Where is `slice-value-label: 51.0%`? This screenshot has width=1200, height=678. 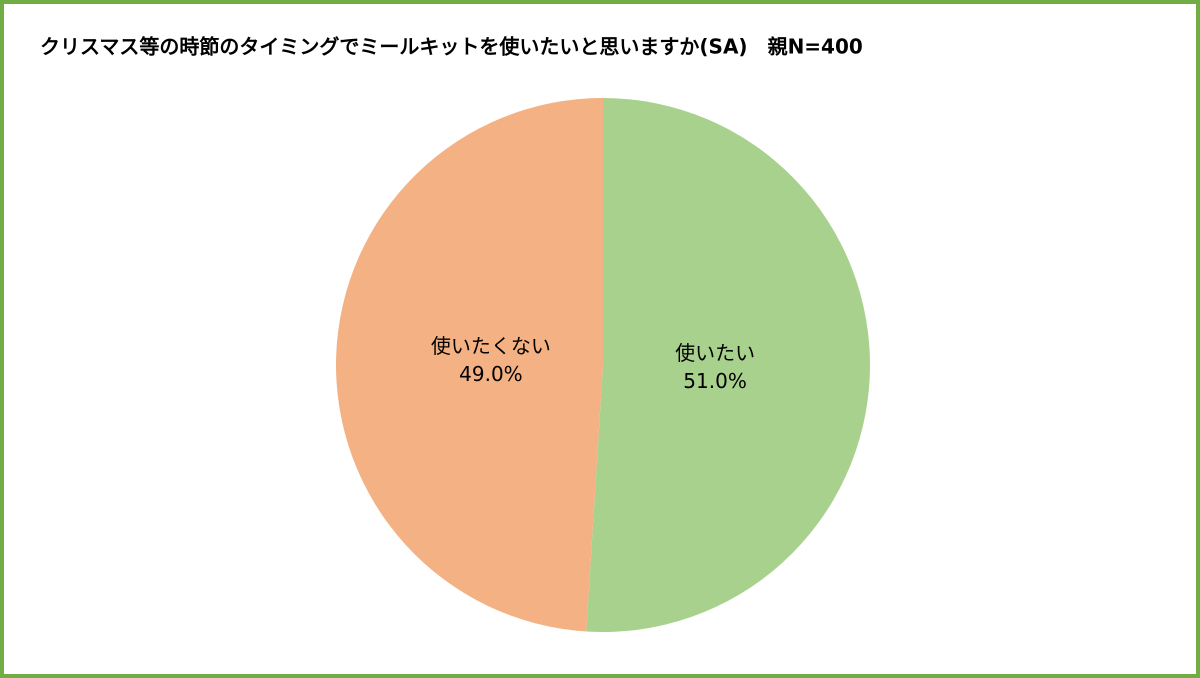
slice-value-label: 51.0% is located at coordinates (715, 381).